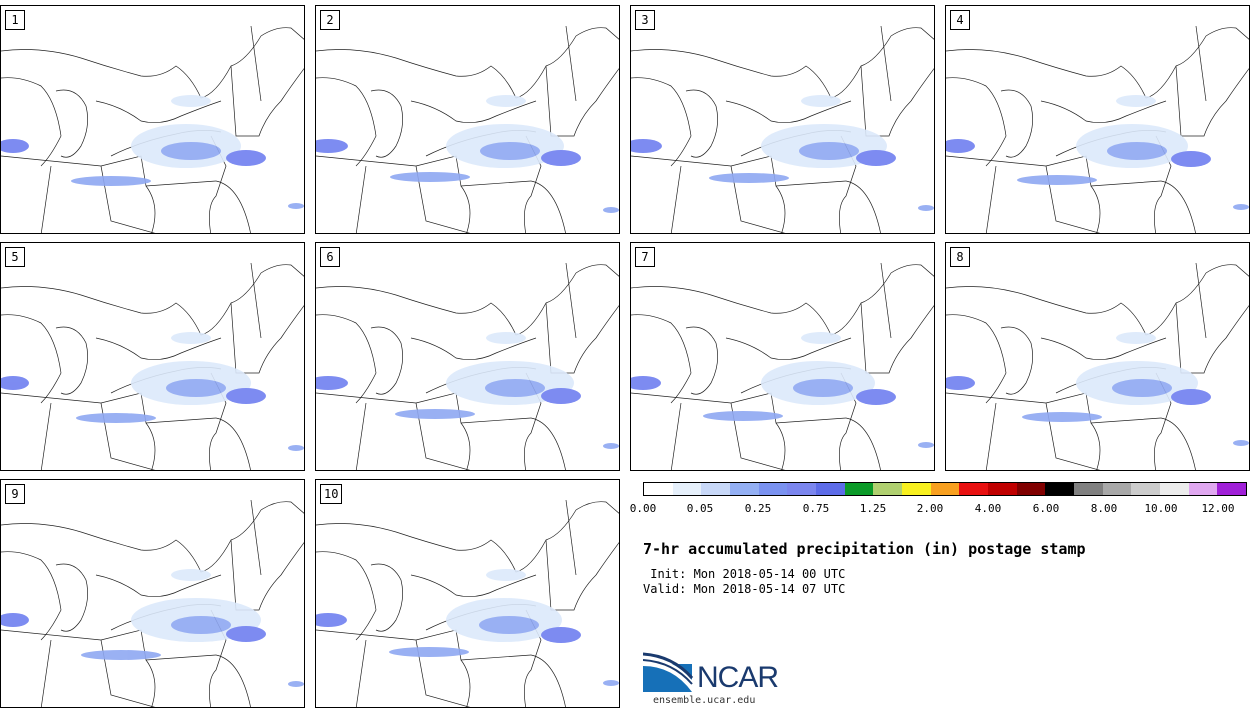 This screenshot has width=1260, height=709. What do you see at coordinates (15, 20) in the screenshot?
I see `member-label: 1` at bounding box center [15, 20].